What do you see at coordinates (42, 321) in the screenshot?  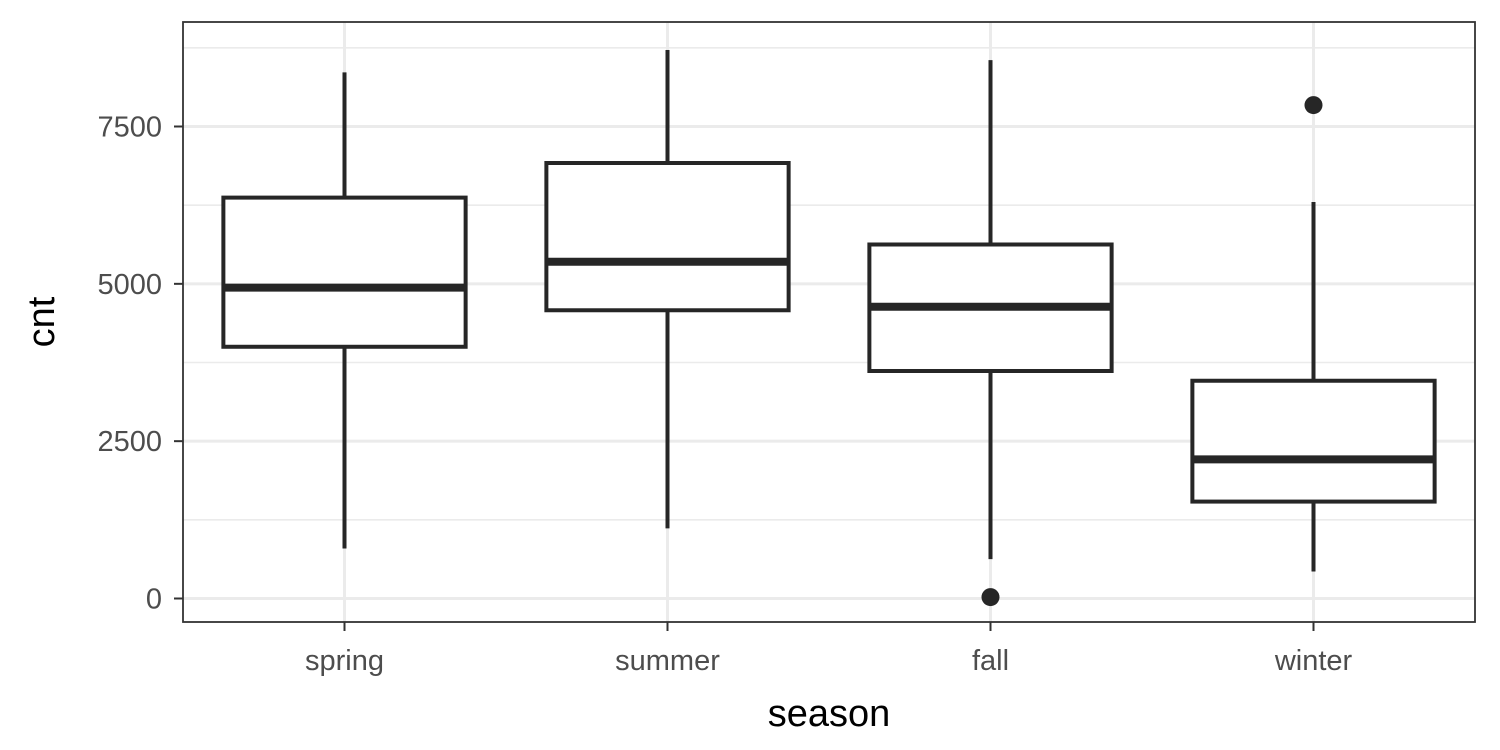 I see `y-axis-title: cnt` at bounding box center [42, 321].